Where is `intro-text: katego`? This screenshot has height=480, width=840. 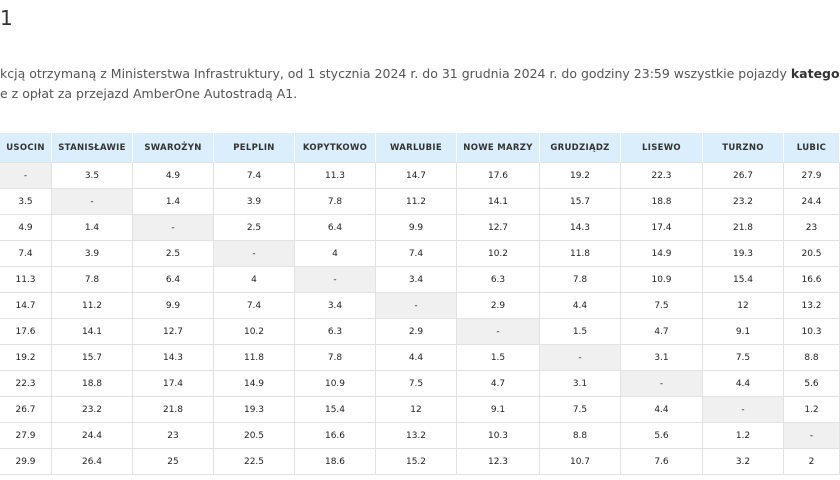 intro-text: katego is located at coordinates (815, 73).